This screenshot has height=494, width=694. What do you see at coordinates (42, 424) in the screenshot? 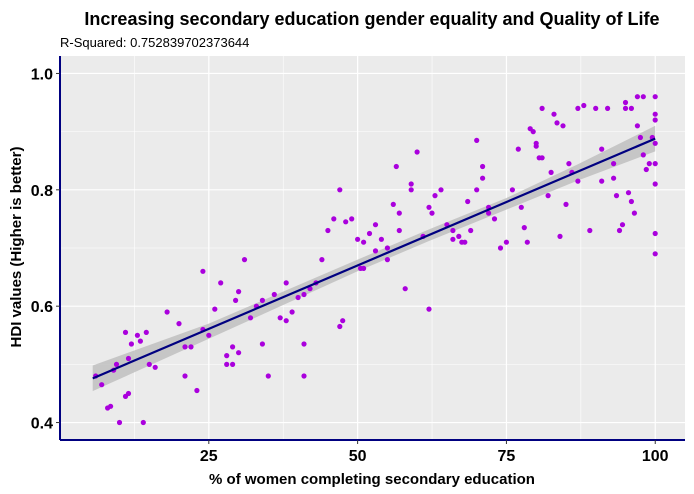
I see `y-tick-label: 0.4` at bounding box center [42, 424].